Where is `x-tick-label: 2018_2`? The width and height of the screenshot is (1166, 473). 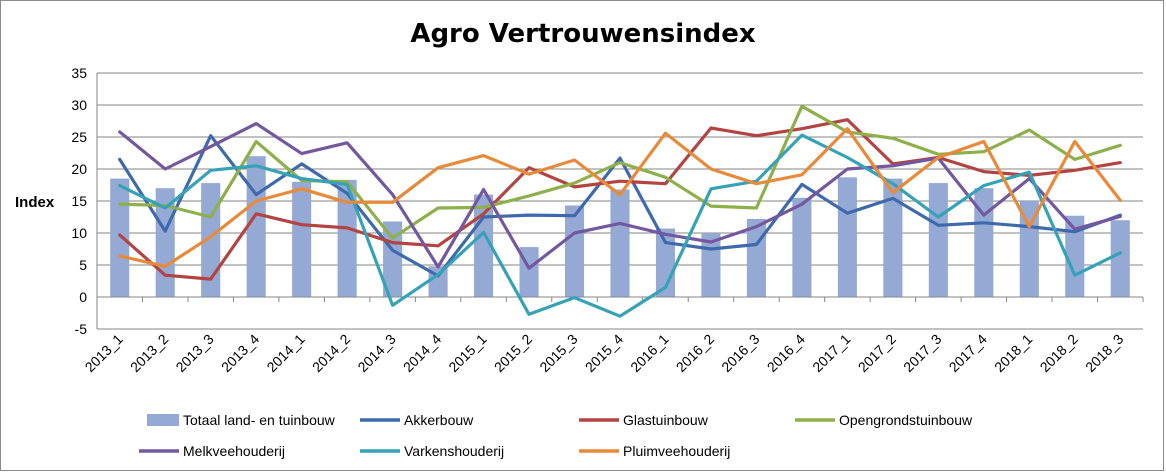 x-tick-label: 2018_2 is located at coordinates (1059, 353).